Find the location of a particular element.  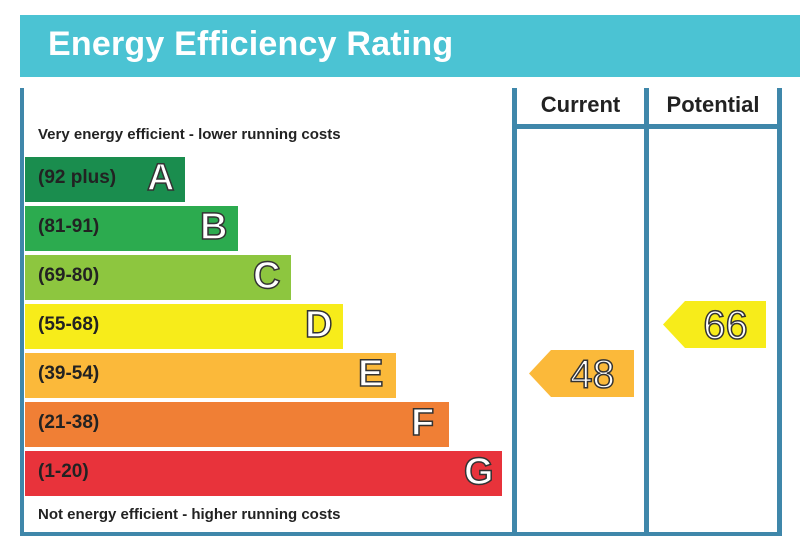

band-letter: B is located at coordinates (213, 227).